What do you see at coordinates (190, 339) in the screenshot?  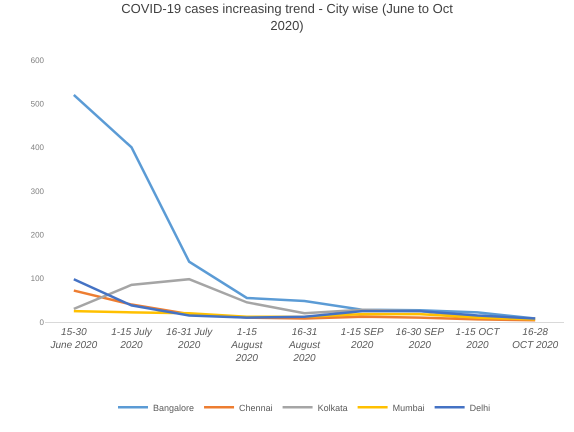 I see `x-tick-label: 16-31 July 2020` at bounding box center [190, 339].